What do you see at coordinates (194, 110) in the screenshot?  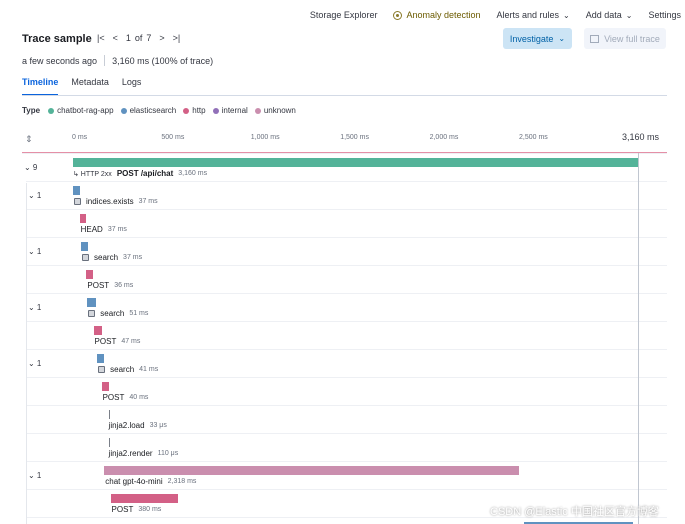 I see `legend-item: http` at bounding box center [194, 110].